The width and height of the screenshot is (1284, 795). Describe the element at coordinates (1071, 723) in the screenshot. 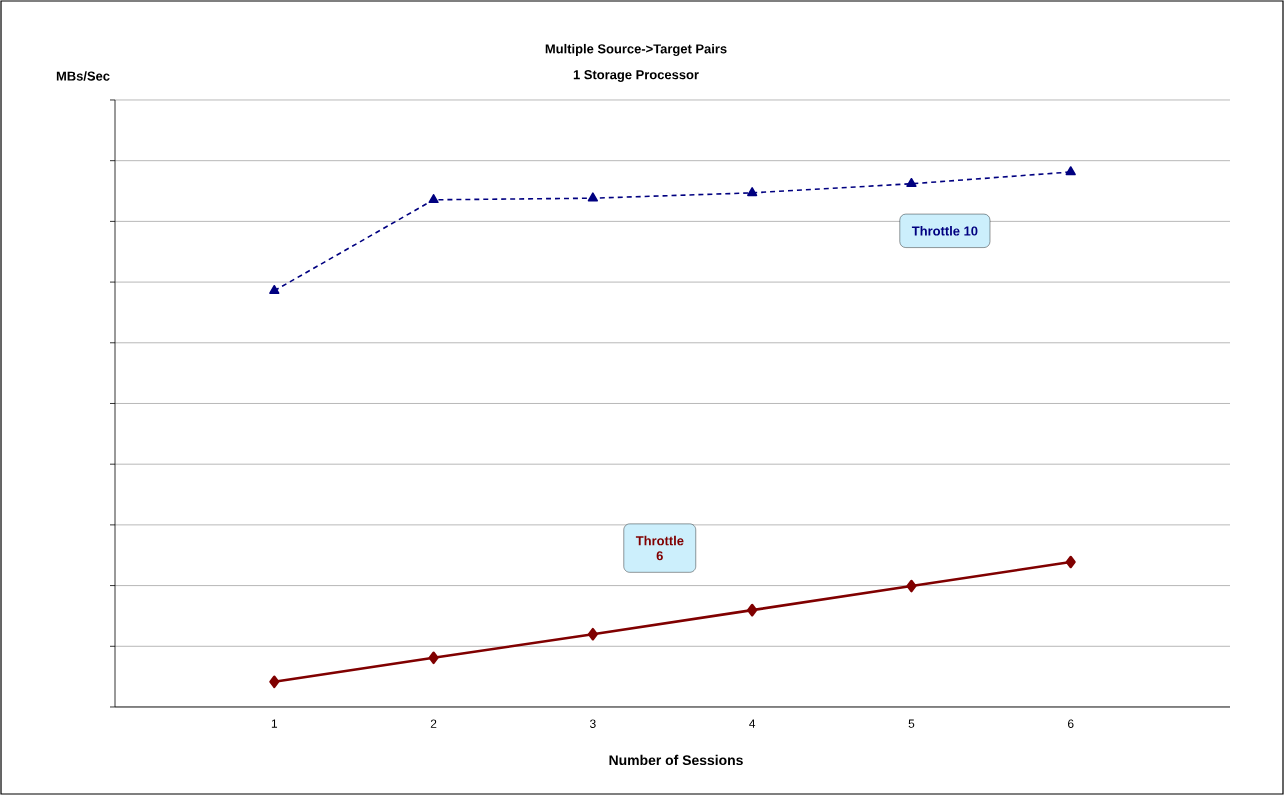

I see `x-tick-label: 6` at that location.